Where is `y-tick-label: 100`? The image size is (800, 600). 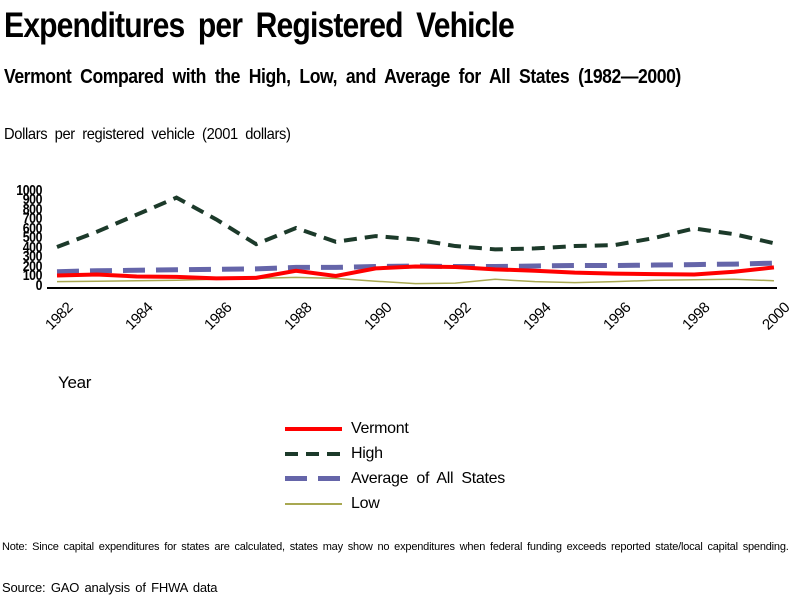
y-tick-label: 100 is located at coordinates (32, 275).